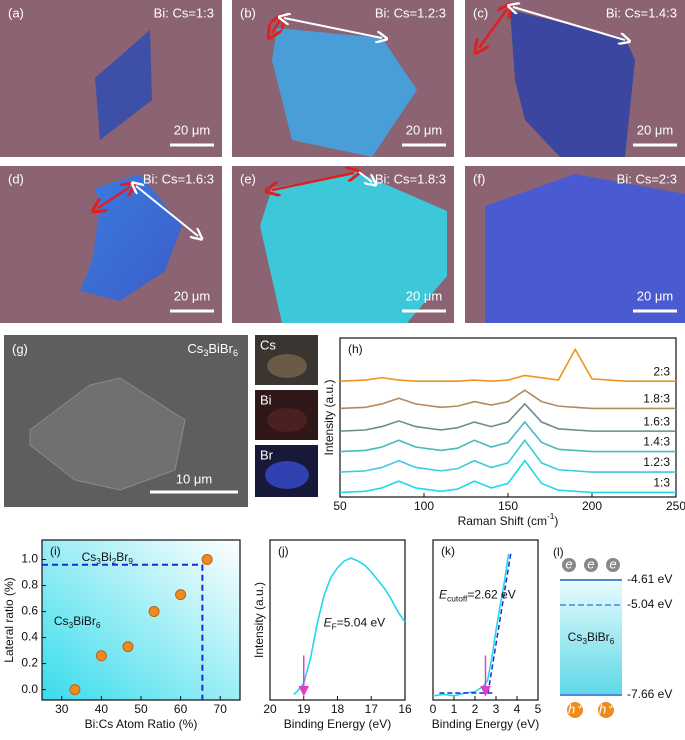 Image resolution: width=685 pixels, height=740 pixels. Describe the element at coordinates (338, 709) in the screenshot. I see `x-tick-label: 18` at that location.